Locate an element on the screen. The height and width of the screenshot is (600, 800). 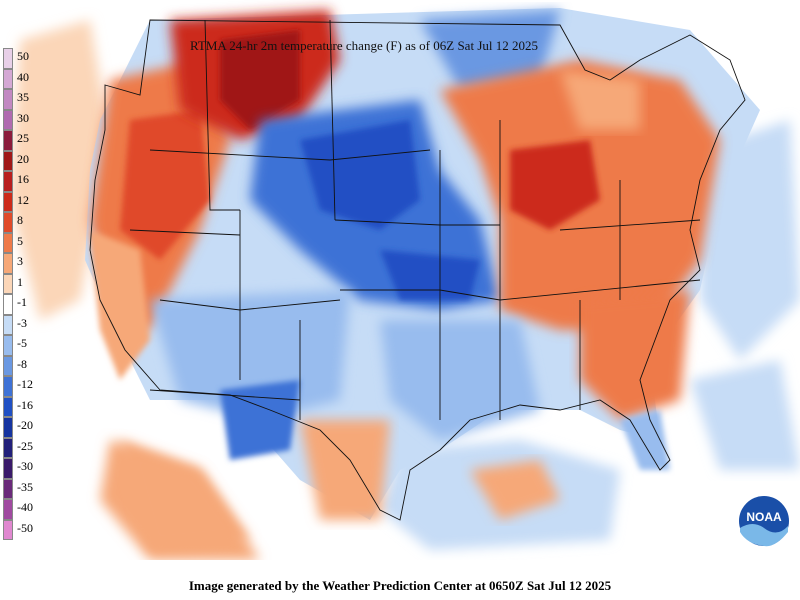
legend-label: 25 is located at coordinates (23, 138).